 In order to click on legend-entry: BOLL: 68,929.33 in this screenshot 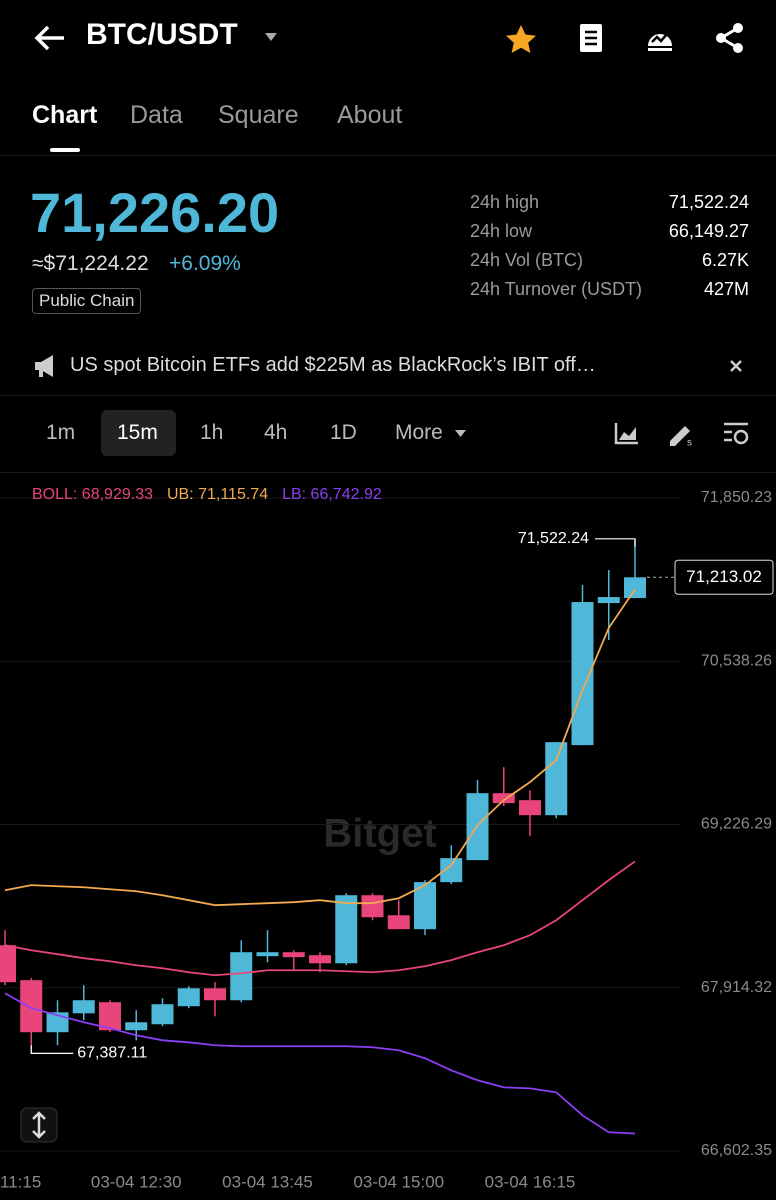, I will do `click(92, 494)`.